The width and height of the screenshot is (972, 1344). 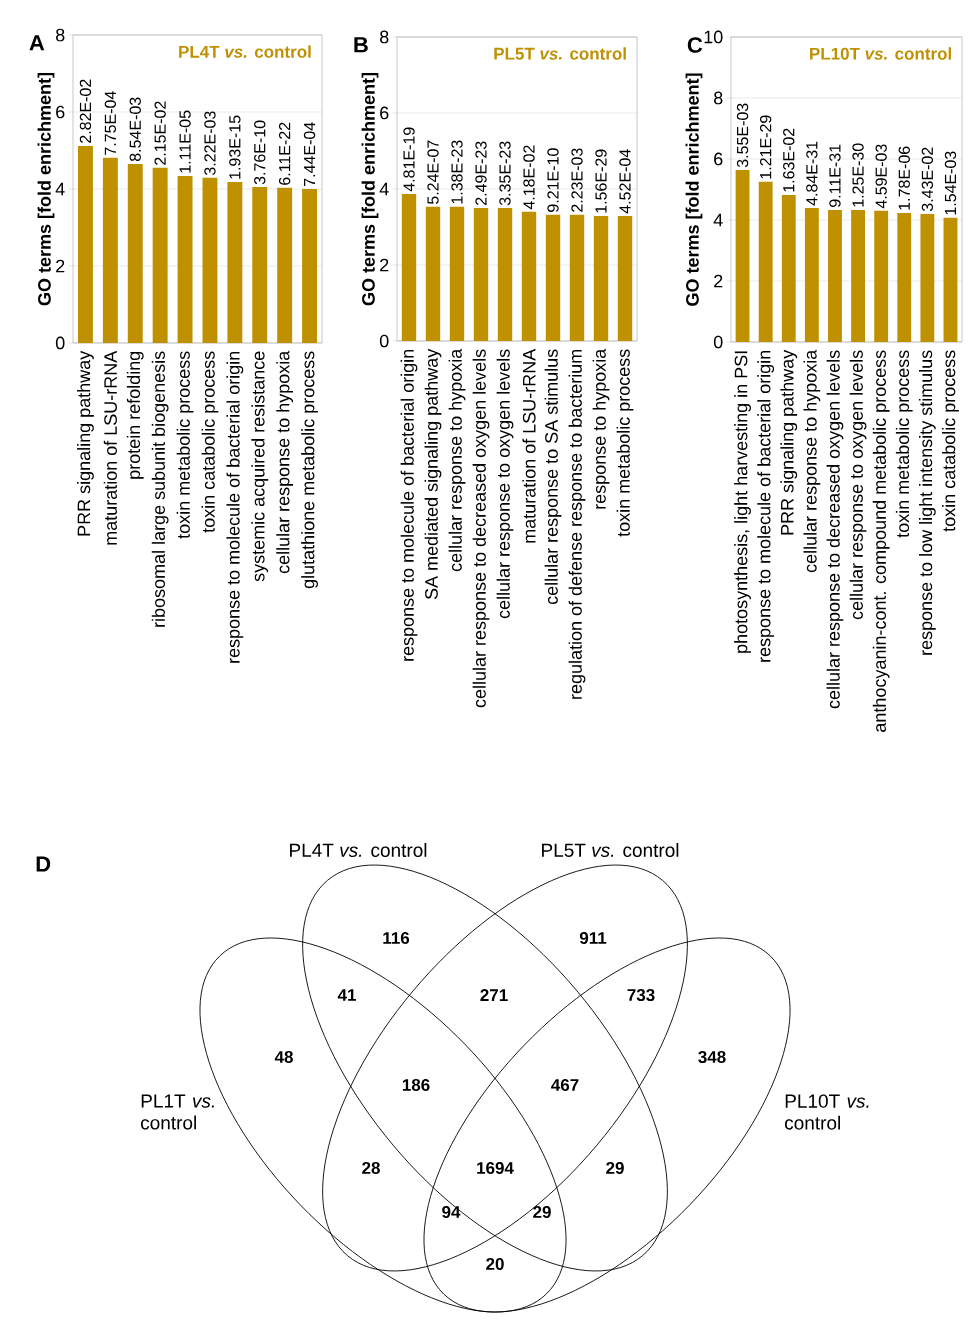 What do you see at coordinates (185, 141) in the screenshot?
I see `annotation: 1.11E-05` at bounding box center [185, 141].